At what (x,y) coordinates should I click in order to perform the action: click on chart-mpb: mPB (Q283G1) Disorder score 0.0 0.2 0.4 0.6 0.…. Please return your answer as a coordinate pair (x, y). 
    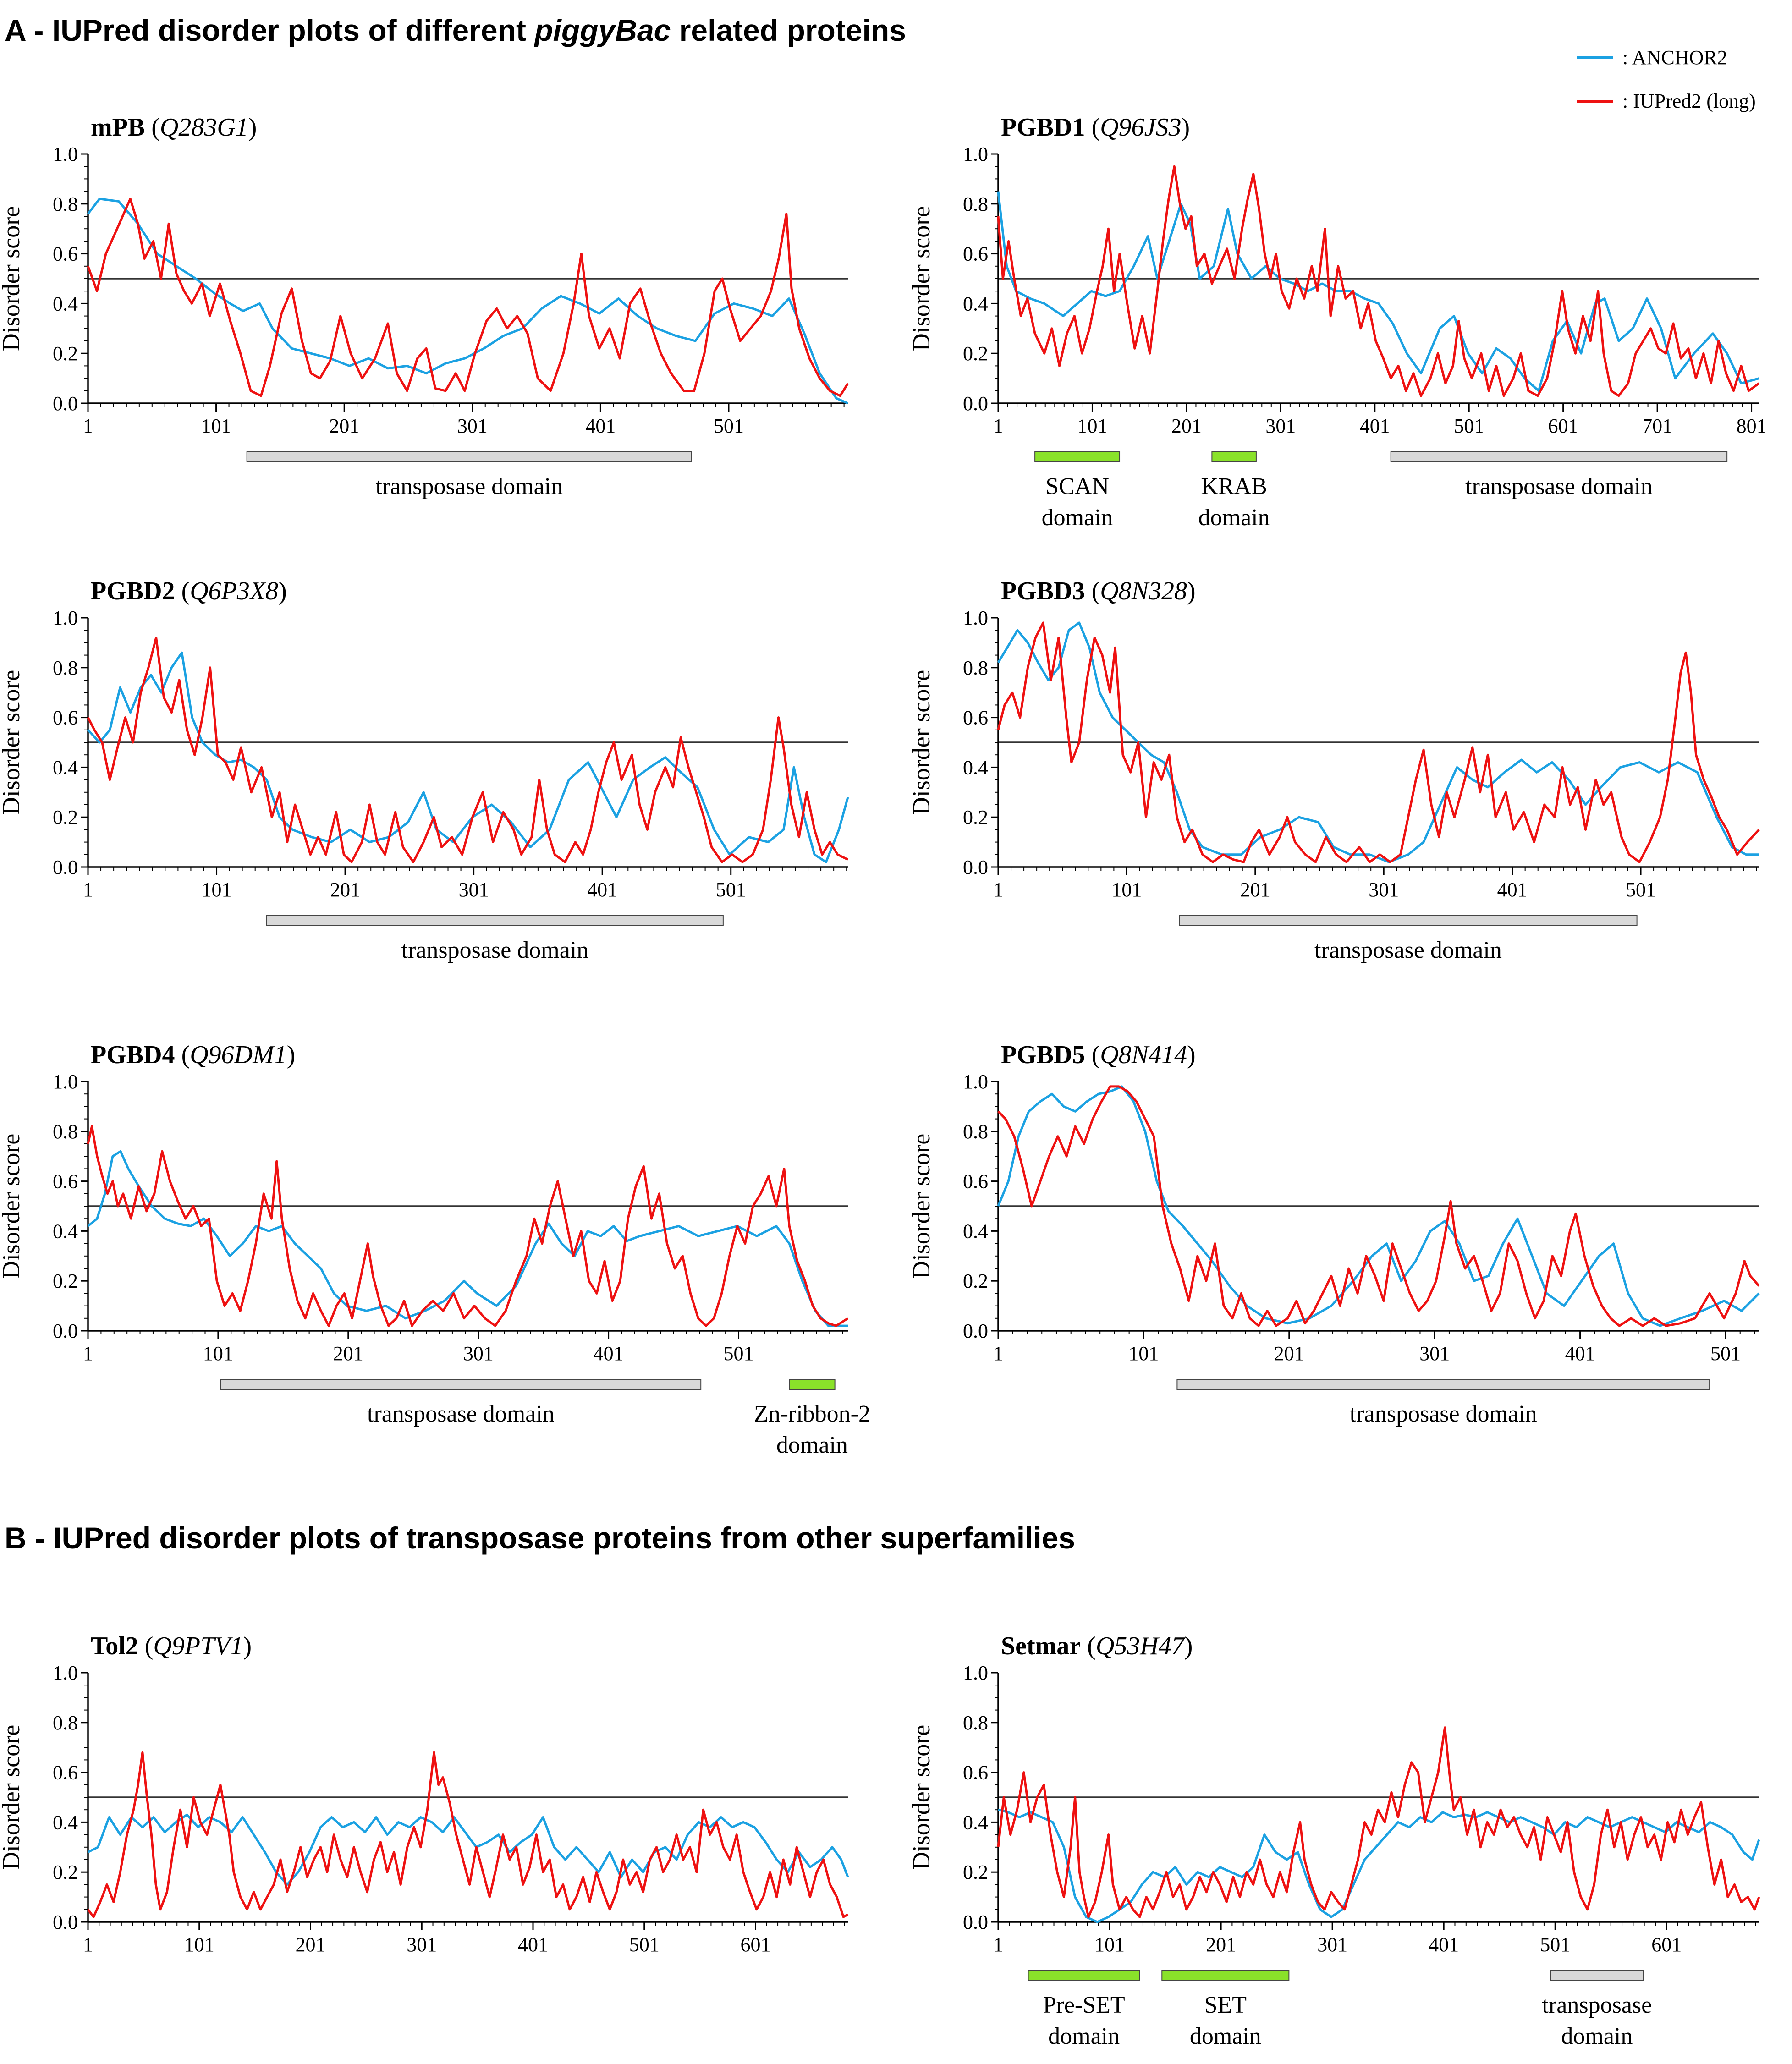
    Looking at the image, I should click on (424, 306).